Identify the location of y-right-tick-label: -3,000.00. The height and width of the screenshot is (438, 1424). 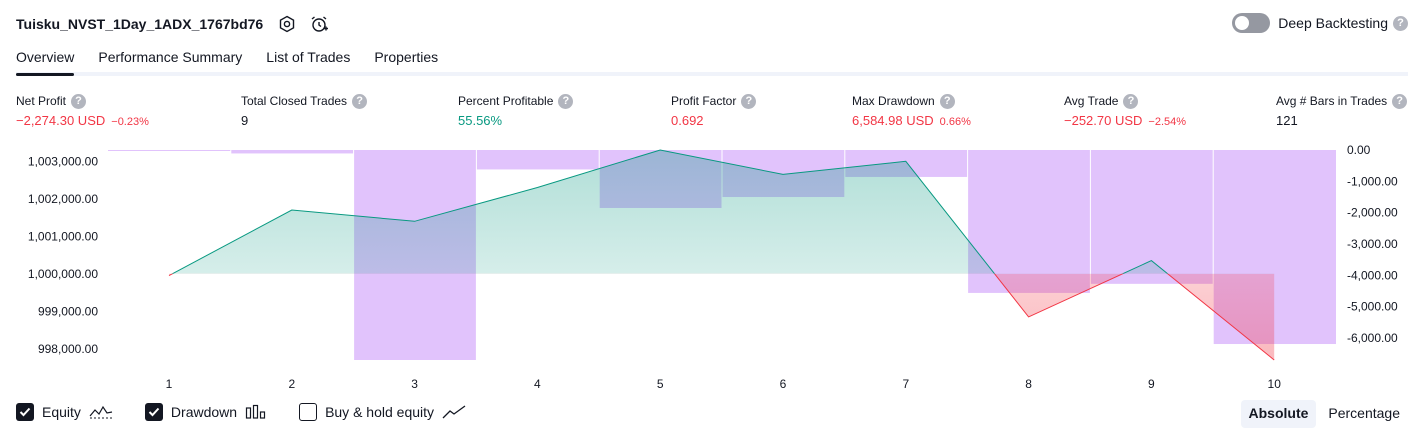
(1372, 244).